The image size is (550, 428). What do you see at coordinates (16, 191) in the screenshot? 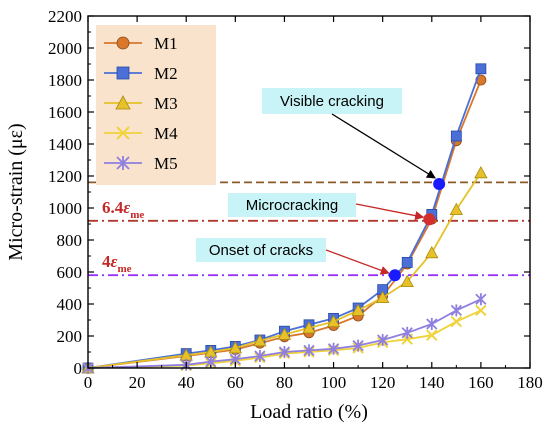
I see `y-axis-title: Micro-strain (με)` at bounding box center [16, 191].